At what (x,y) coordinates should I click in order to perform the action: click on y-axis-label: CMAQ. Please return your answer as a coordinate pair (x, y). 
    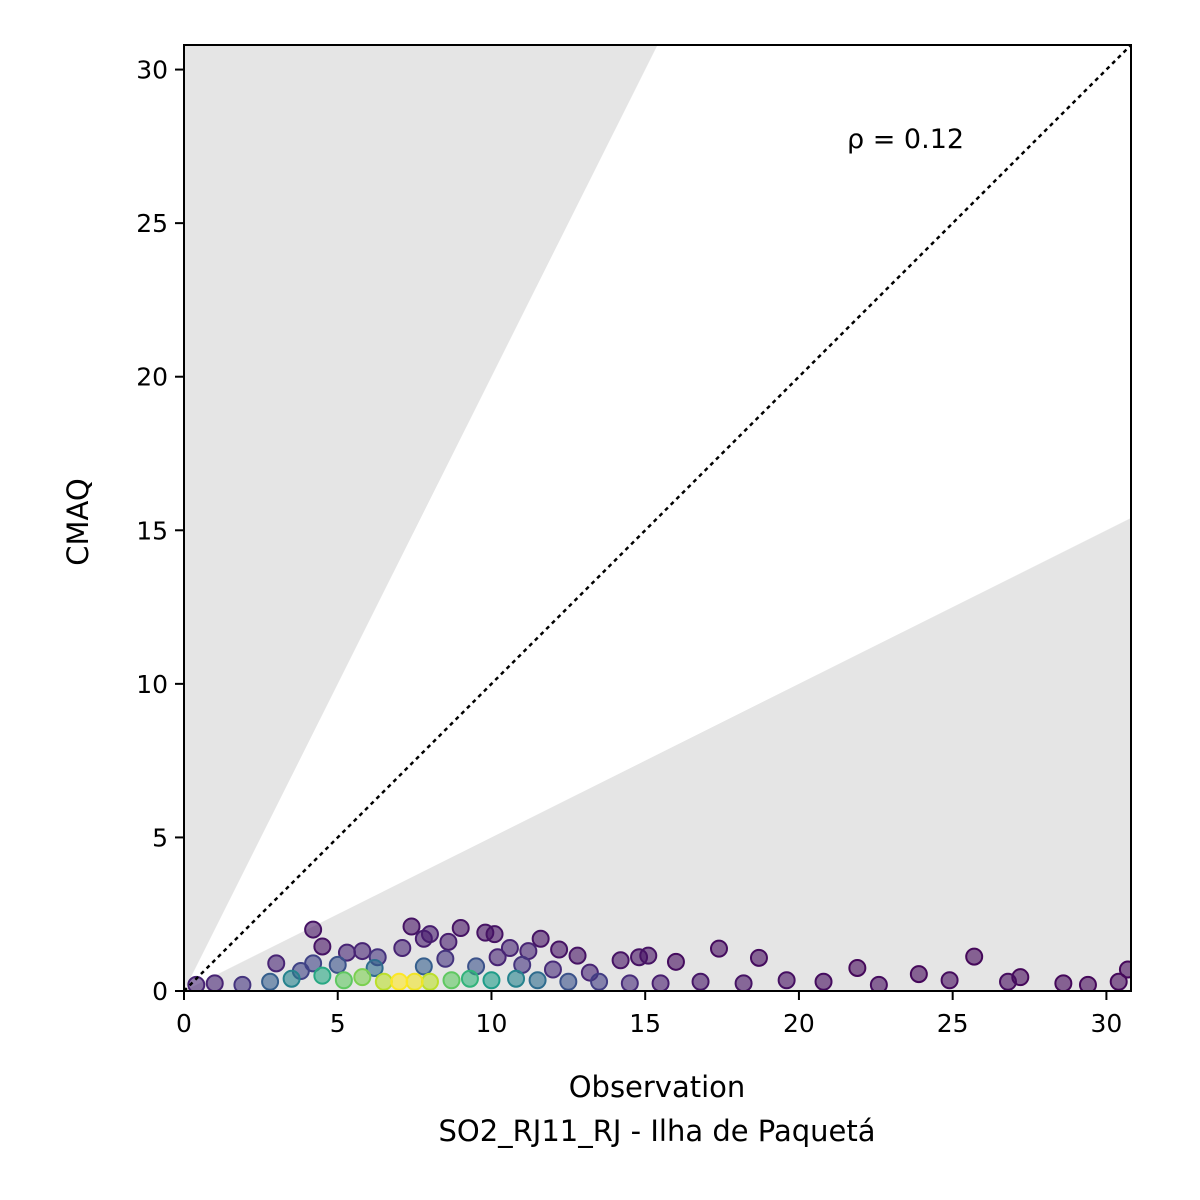
    Looking at the image, I should click on (78, 521).